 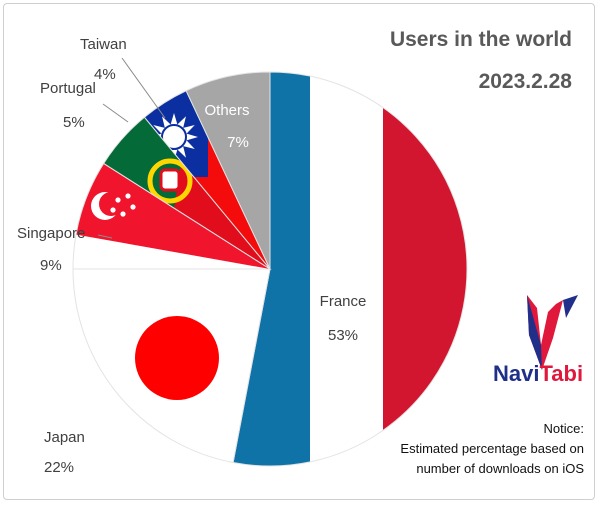 I want to click on label-others-name: Others, so click(x=226, y=110).